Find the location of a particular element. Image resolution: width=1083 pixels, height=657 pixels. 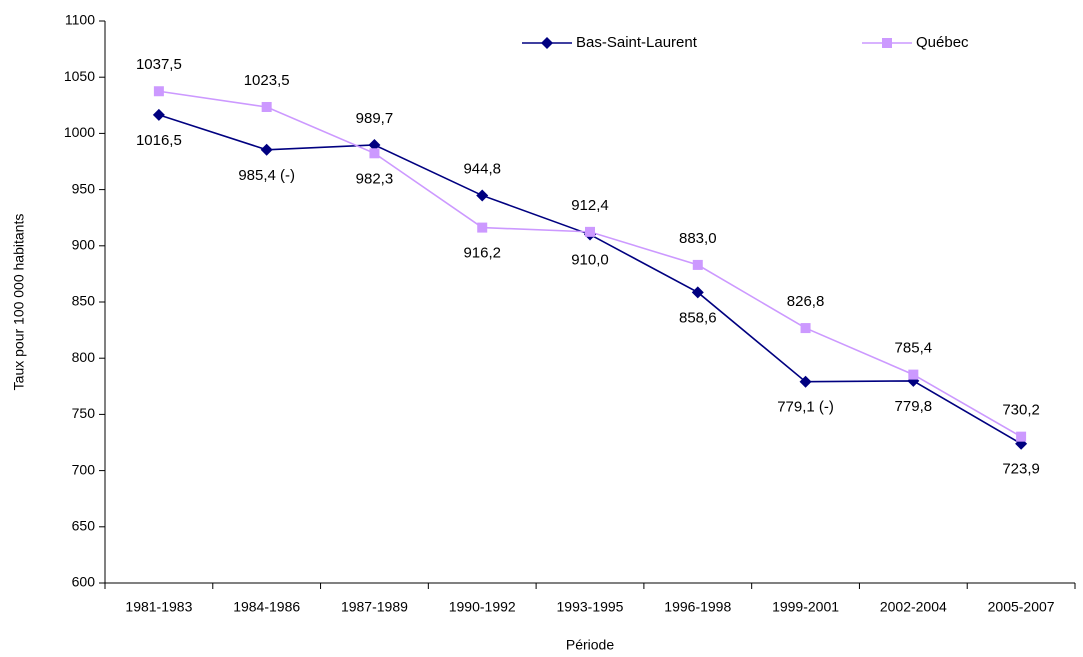

x-tick-label: 1984-1986 is located at coordinates (266, 607).